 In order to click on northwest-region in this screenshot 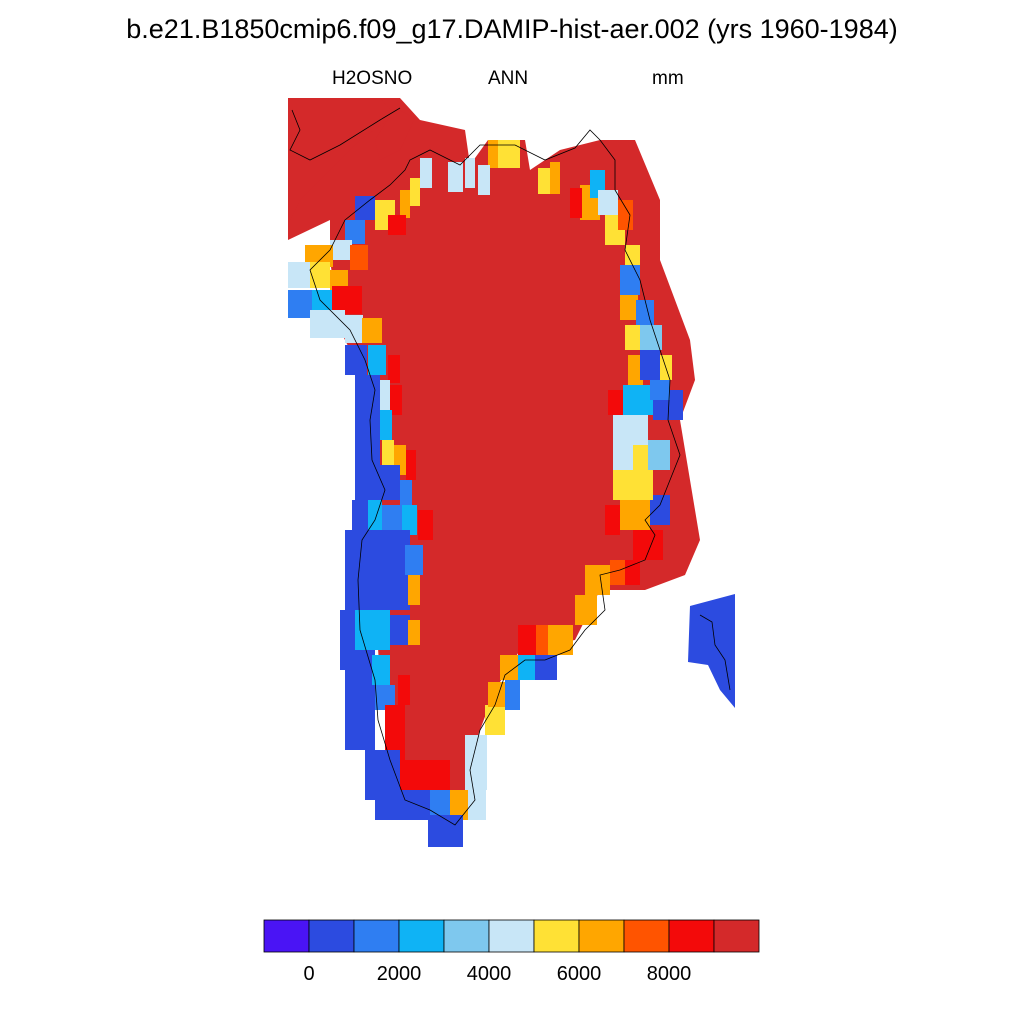, I will do `click(351, 161)`.